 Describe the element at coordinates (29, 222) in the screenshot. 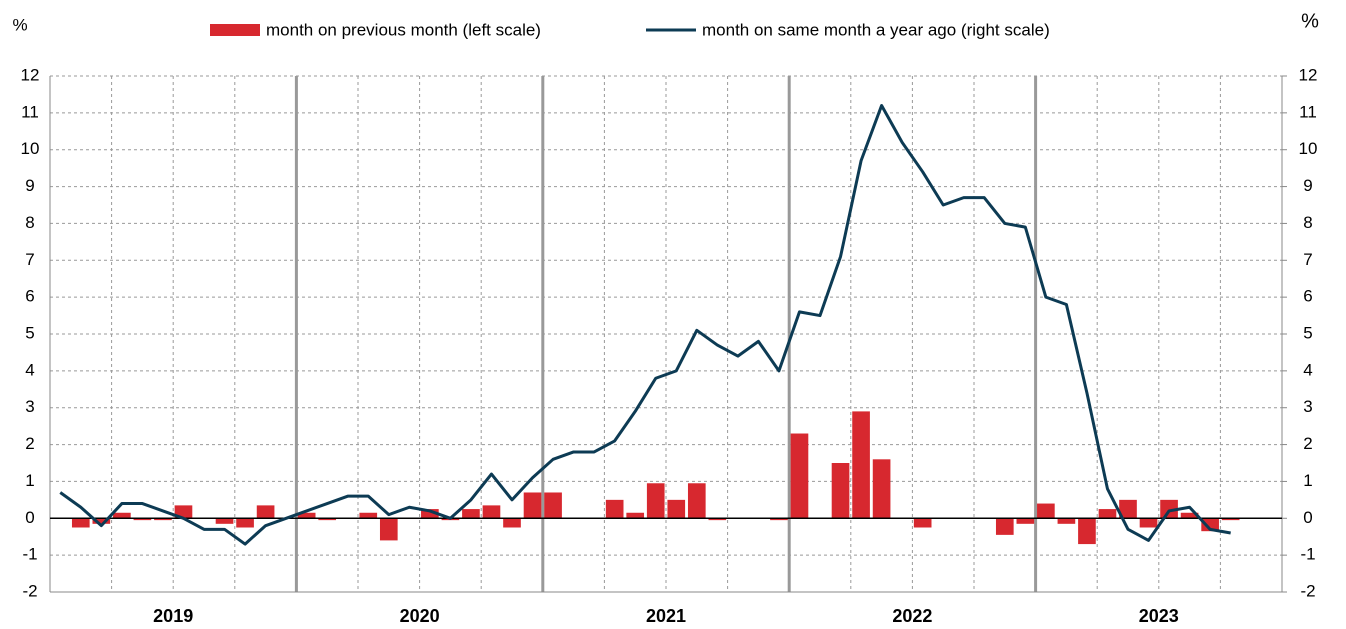

I see `y-tick-label: 8` at that location.